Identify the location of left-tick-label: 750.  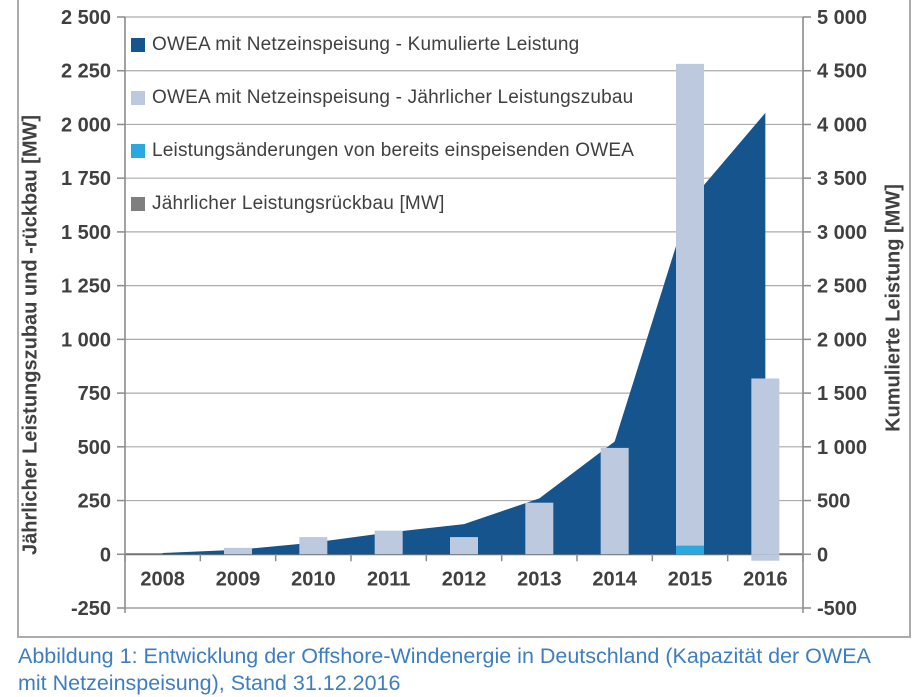
(94, 394).